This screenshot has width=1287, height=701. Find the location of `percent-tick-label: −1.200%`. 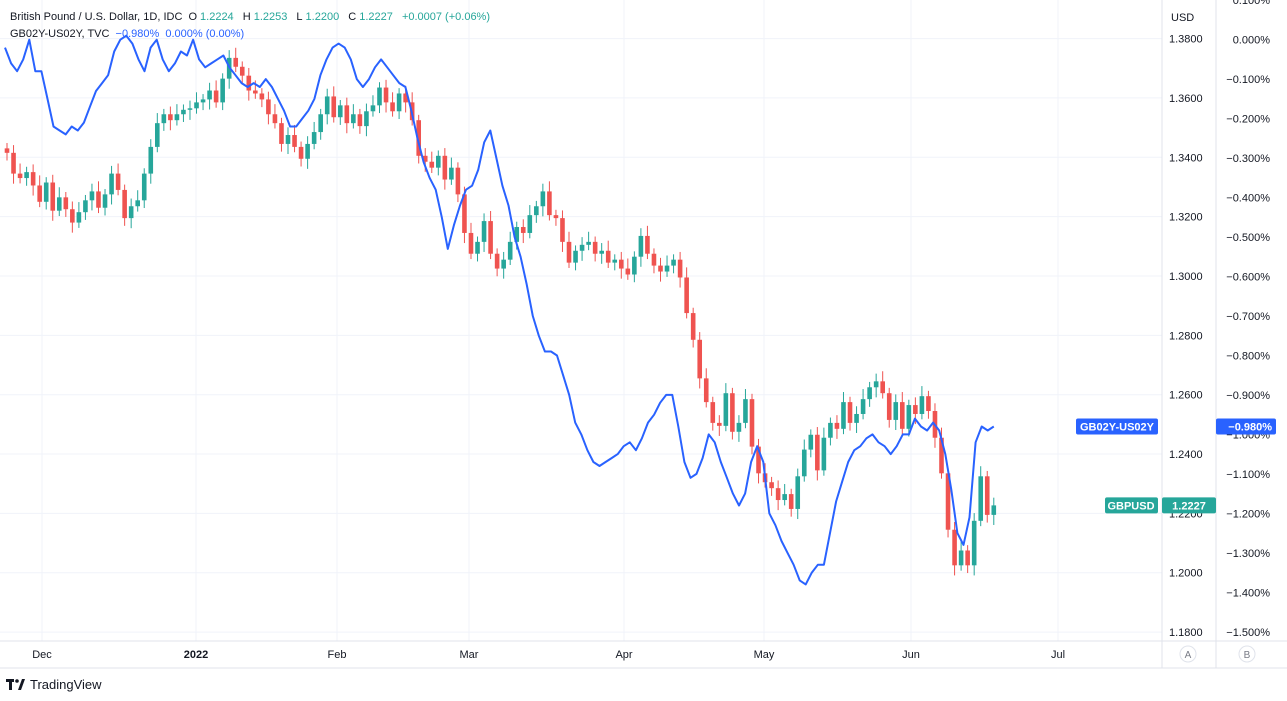

percent-tick-label: −1.200% is located at coordinates (1248, 514).